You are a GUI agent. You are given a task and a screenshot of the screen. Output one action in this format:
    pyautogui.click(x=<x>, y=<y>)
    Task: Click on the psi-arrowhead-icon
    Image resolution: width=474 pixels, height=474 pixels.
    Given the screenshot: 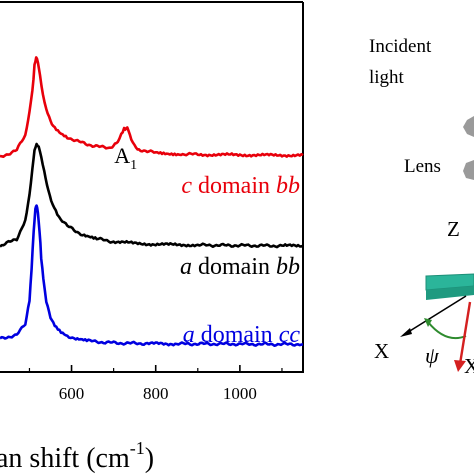 What is the action you would take?
    pyautogui.click(x=428, y=322)
    